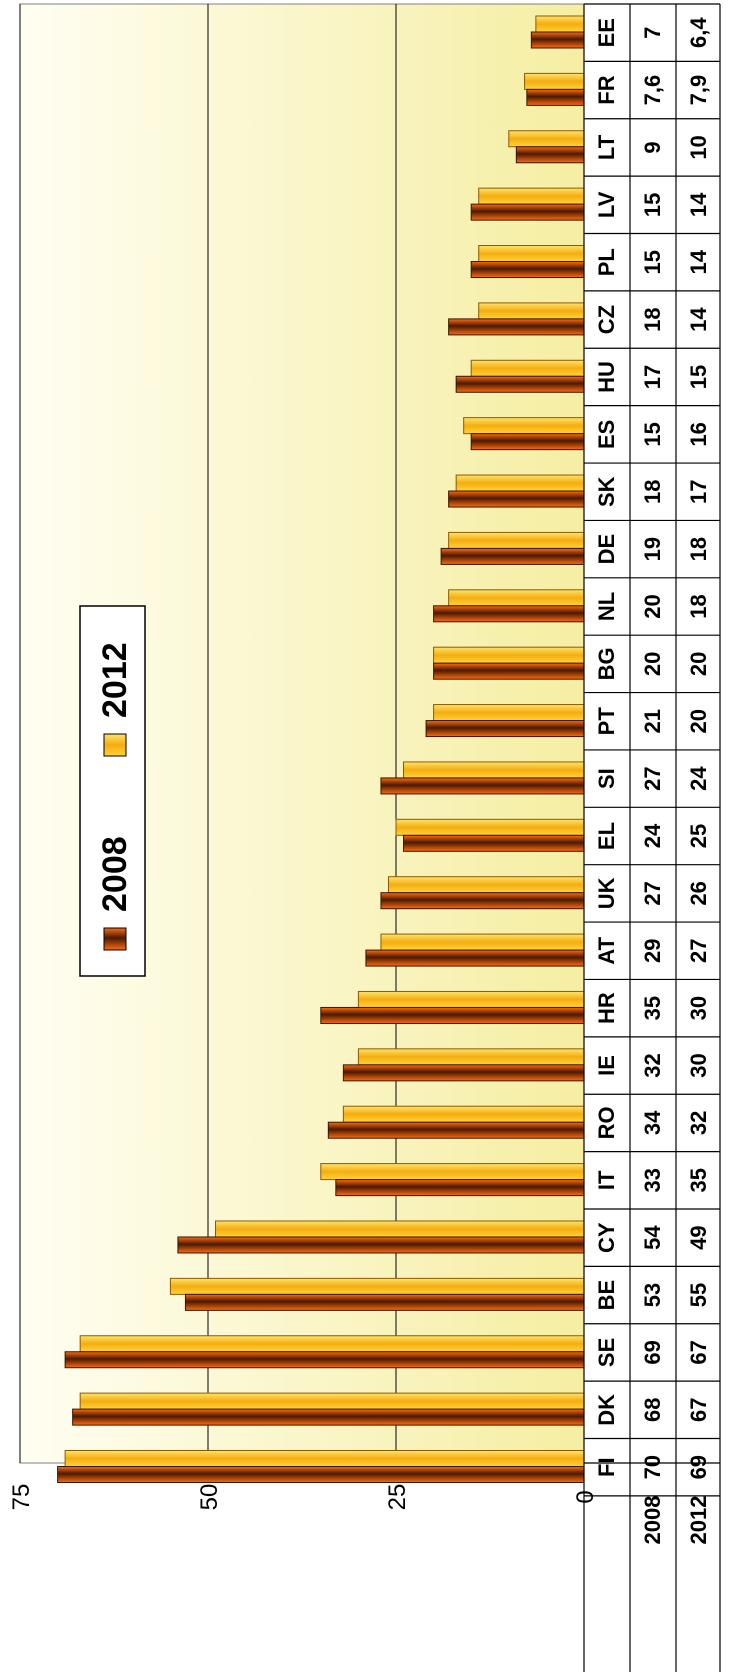  I want to click on value-axis-ticks: 0 25 50 75, so click(303, 1497).